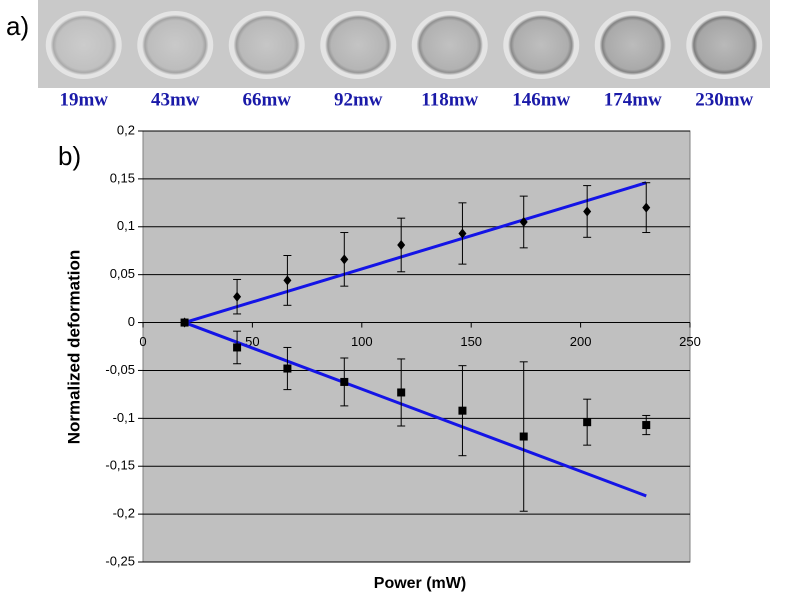  I want to click on x-tick-label: 150, so click(471, 341).